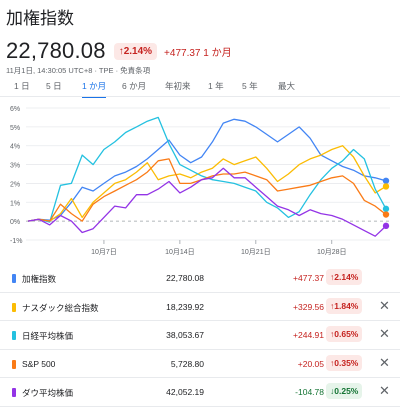 Image resolution: width=400 pixels, height=417 pixels. What do you see at coordinates (39, 363) in the screenshot?
I see `series-name: S&P 500` at bounding box center [39, 363].